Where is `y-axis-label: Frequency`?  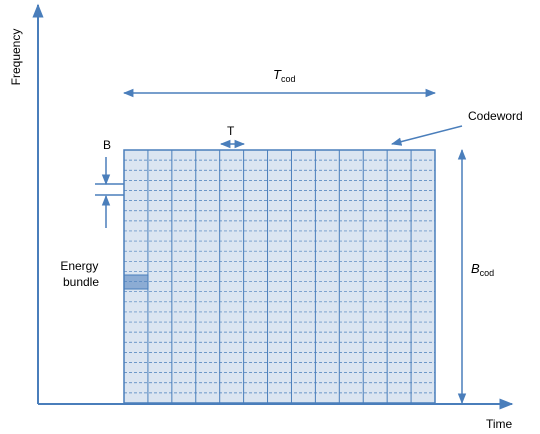 y-axis-label: Frequency is located at coordinates (16, 57).